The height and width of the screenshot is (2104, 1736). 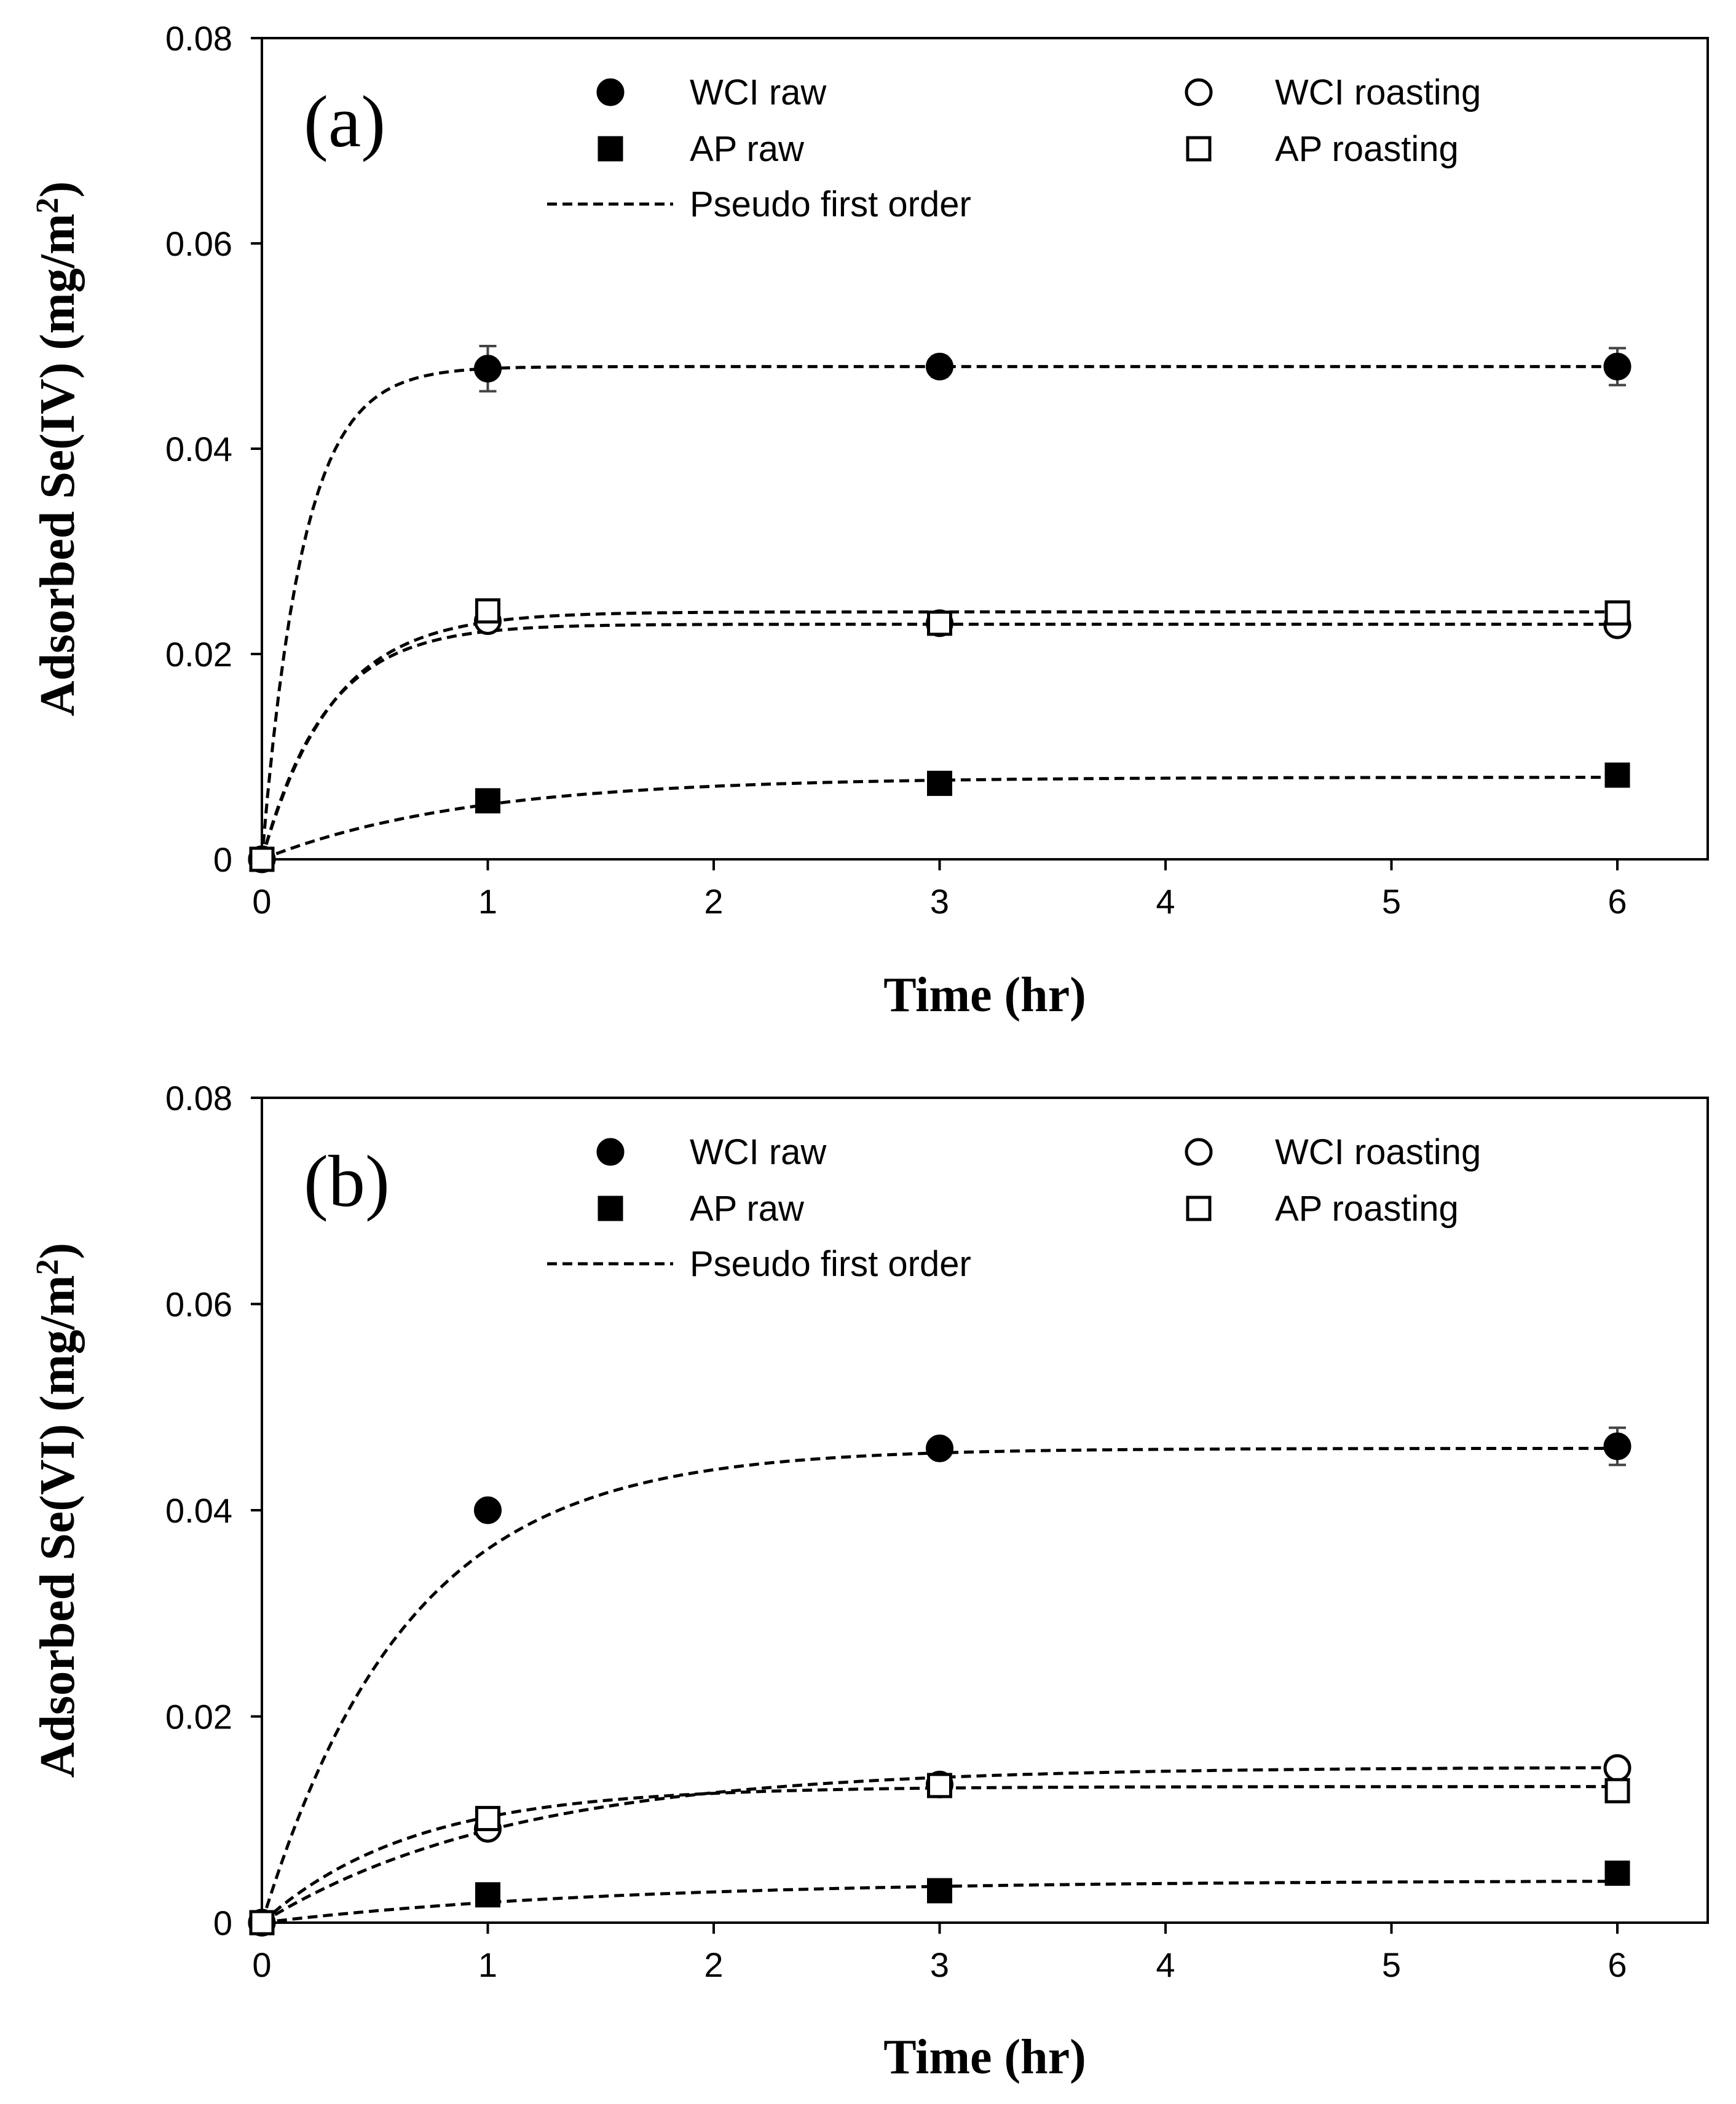 I want to click on y-axis-title: Adsorbed Se(IV) (mg/m2), so click(x=57, y=449).